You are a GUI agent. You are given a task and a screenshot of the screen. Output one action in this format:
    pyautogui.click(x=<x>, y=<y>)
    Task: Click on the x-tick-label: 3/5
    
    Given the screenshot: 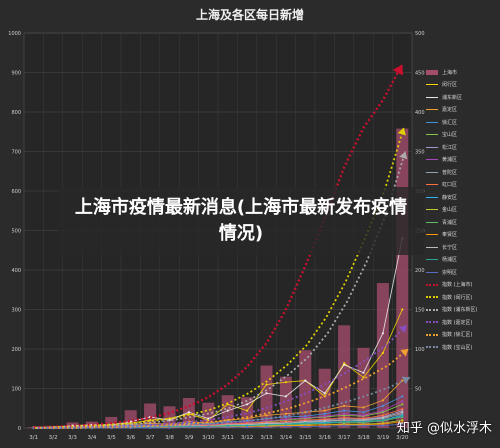 What is the action you would take?
    pyautogui.click(x=111, y=438)
    